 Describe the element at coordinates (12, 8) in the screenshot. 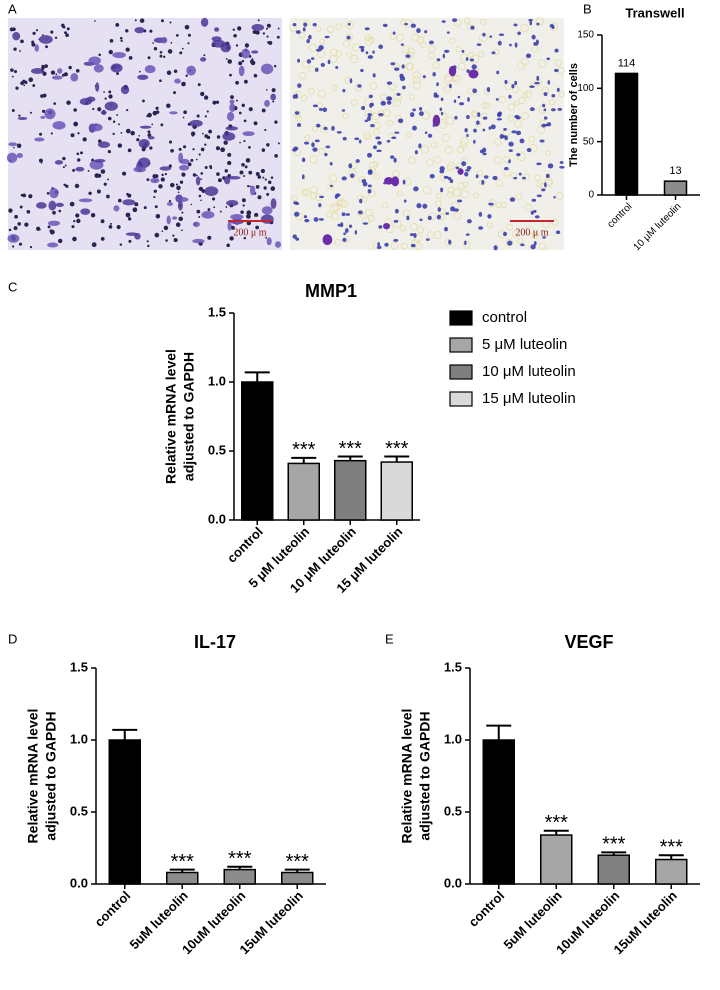

I see `panel-label: A` at that location.